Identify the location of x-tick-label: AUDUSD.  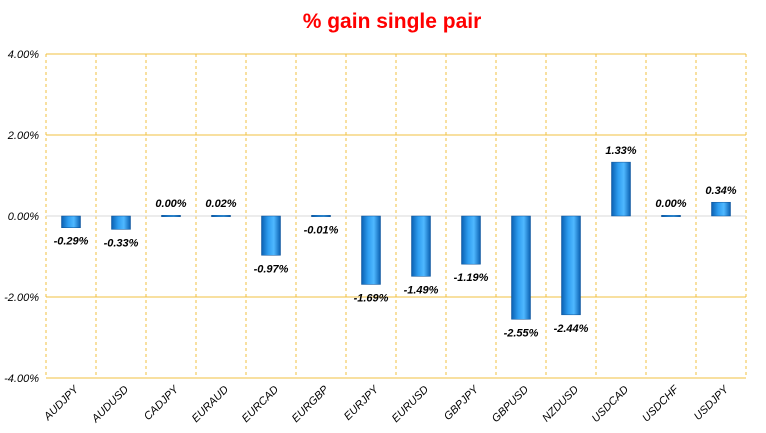
(110, 405).